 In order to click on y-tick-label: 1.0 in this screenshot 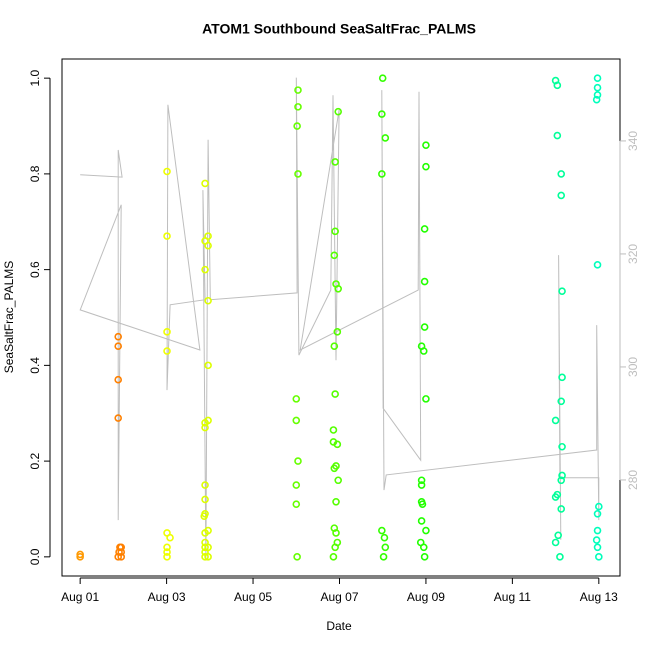, I will do `click(35, 77)`.